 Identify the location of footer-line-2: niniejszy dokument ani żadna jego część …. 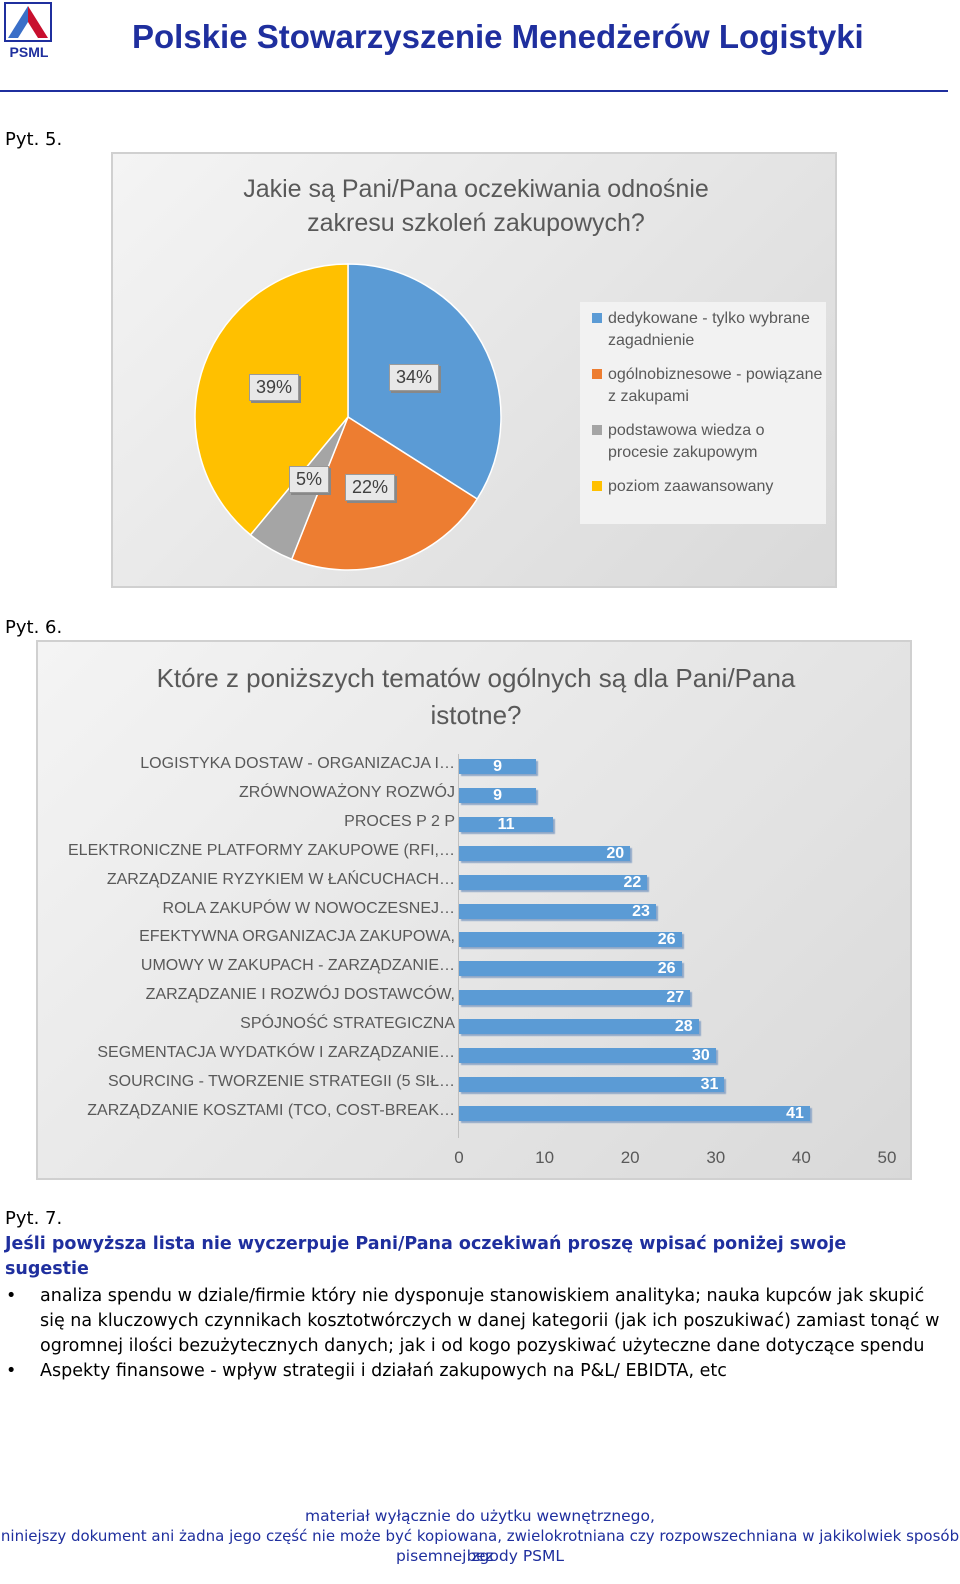
(480, 1546).